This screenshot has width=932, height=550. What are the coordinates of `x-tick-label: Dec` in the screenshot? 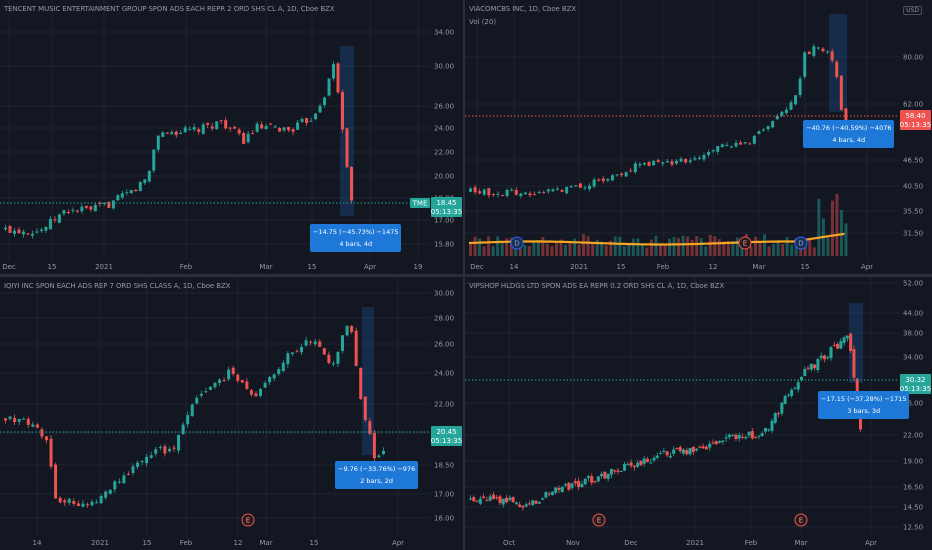 It's located at (9, 267).